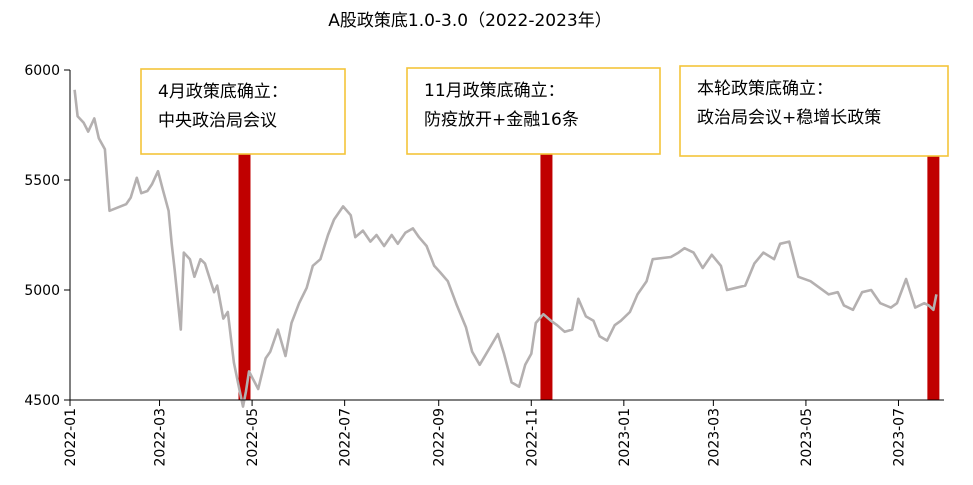 This screenshot has width=973, height=485. Describe the element at coordinates (900, 437) in the screenshot. I see `x-tick-label: 2023-07` at that location.